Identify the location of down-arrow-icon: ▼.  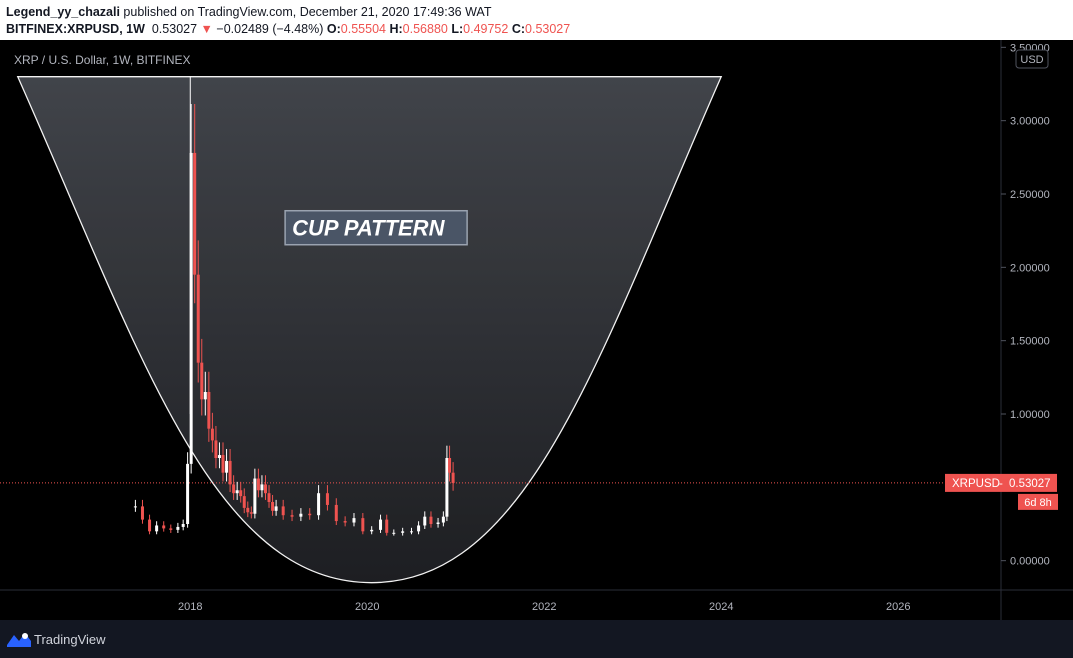
(206, 29).